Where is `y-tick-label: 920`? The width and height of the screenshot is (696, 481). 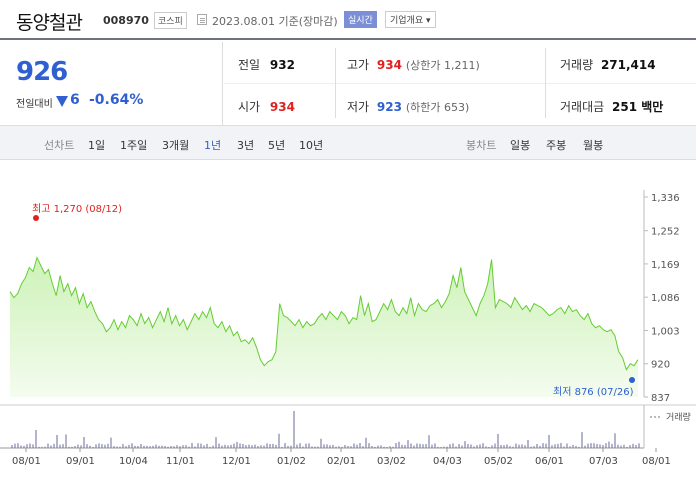 y-tick-label: 920 is located at coordinates (660, 365).